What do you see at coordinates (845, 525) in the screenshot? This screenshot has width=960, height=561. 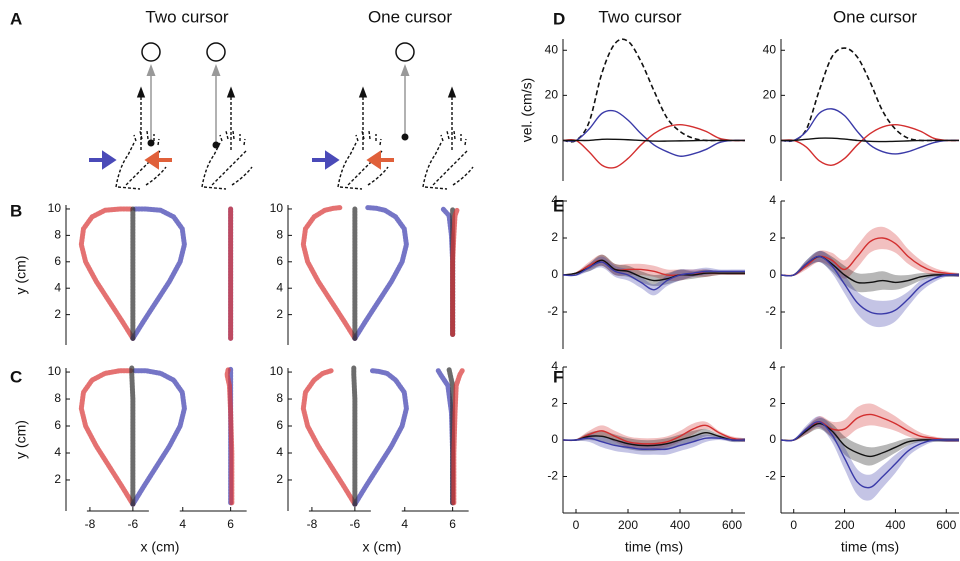 I see `x-tick-label: 200` at bounding box center [845, 525].